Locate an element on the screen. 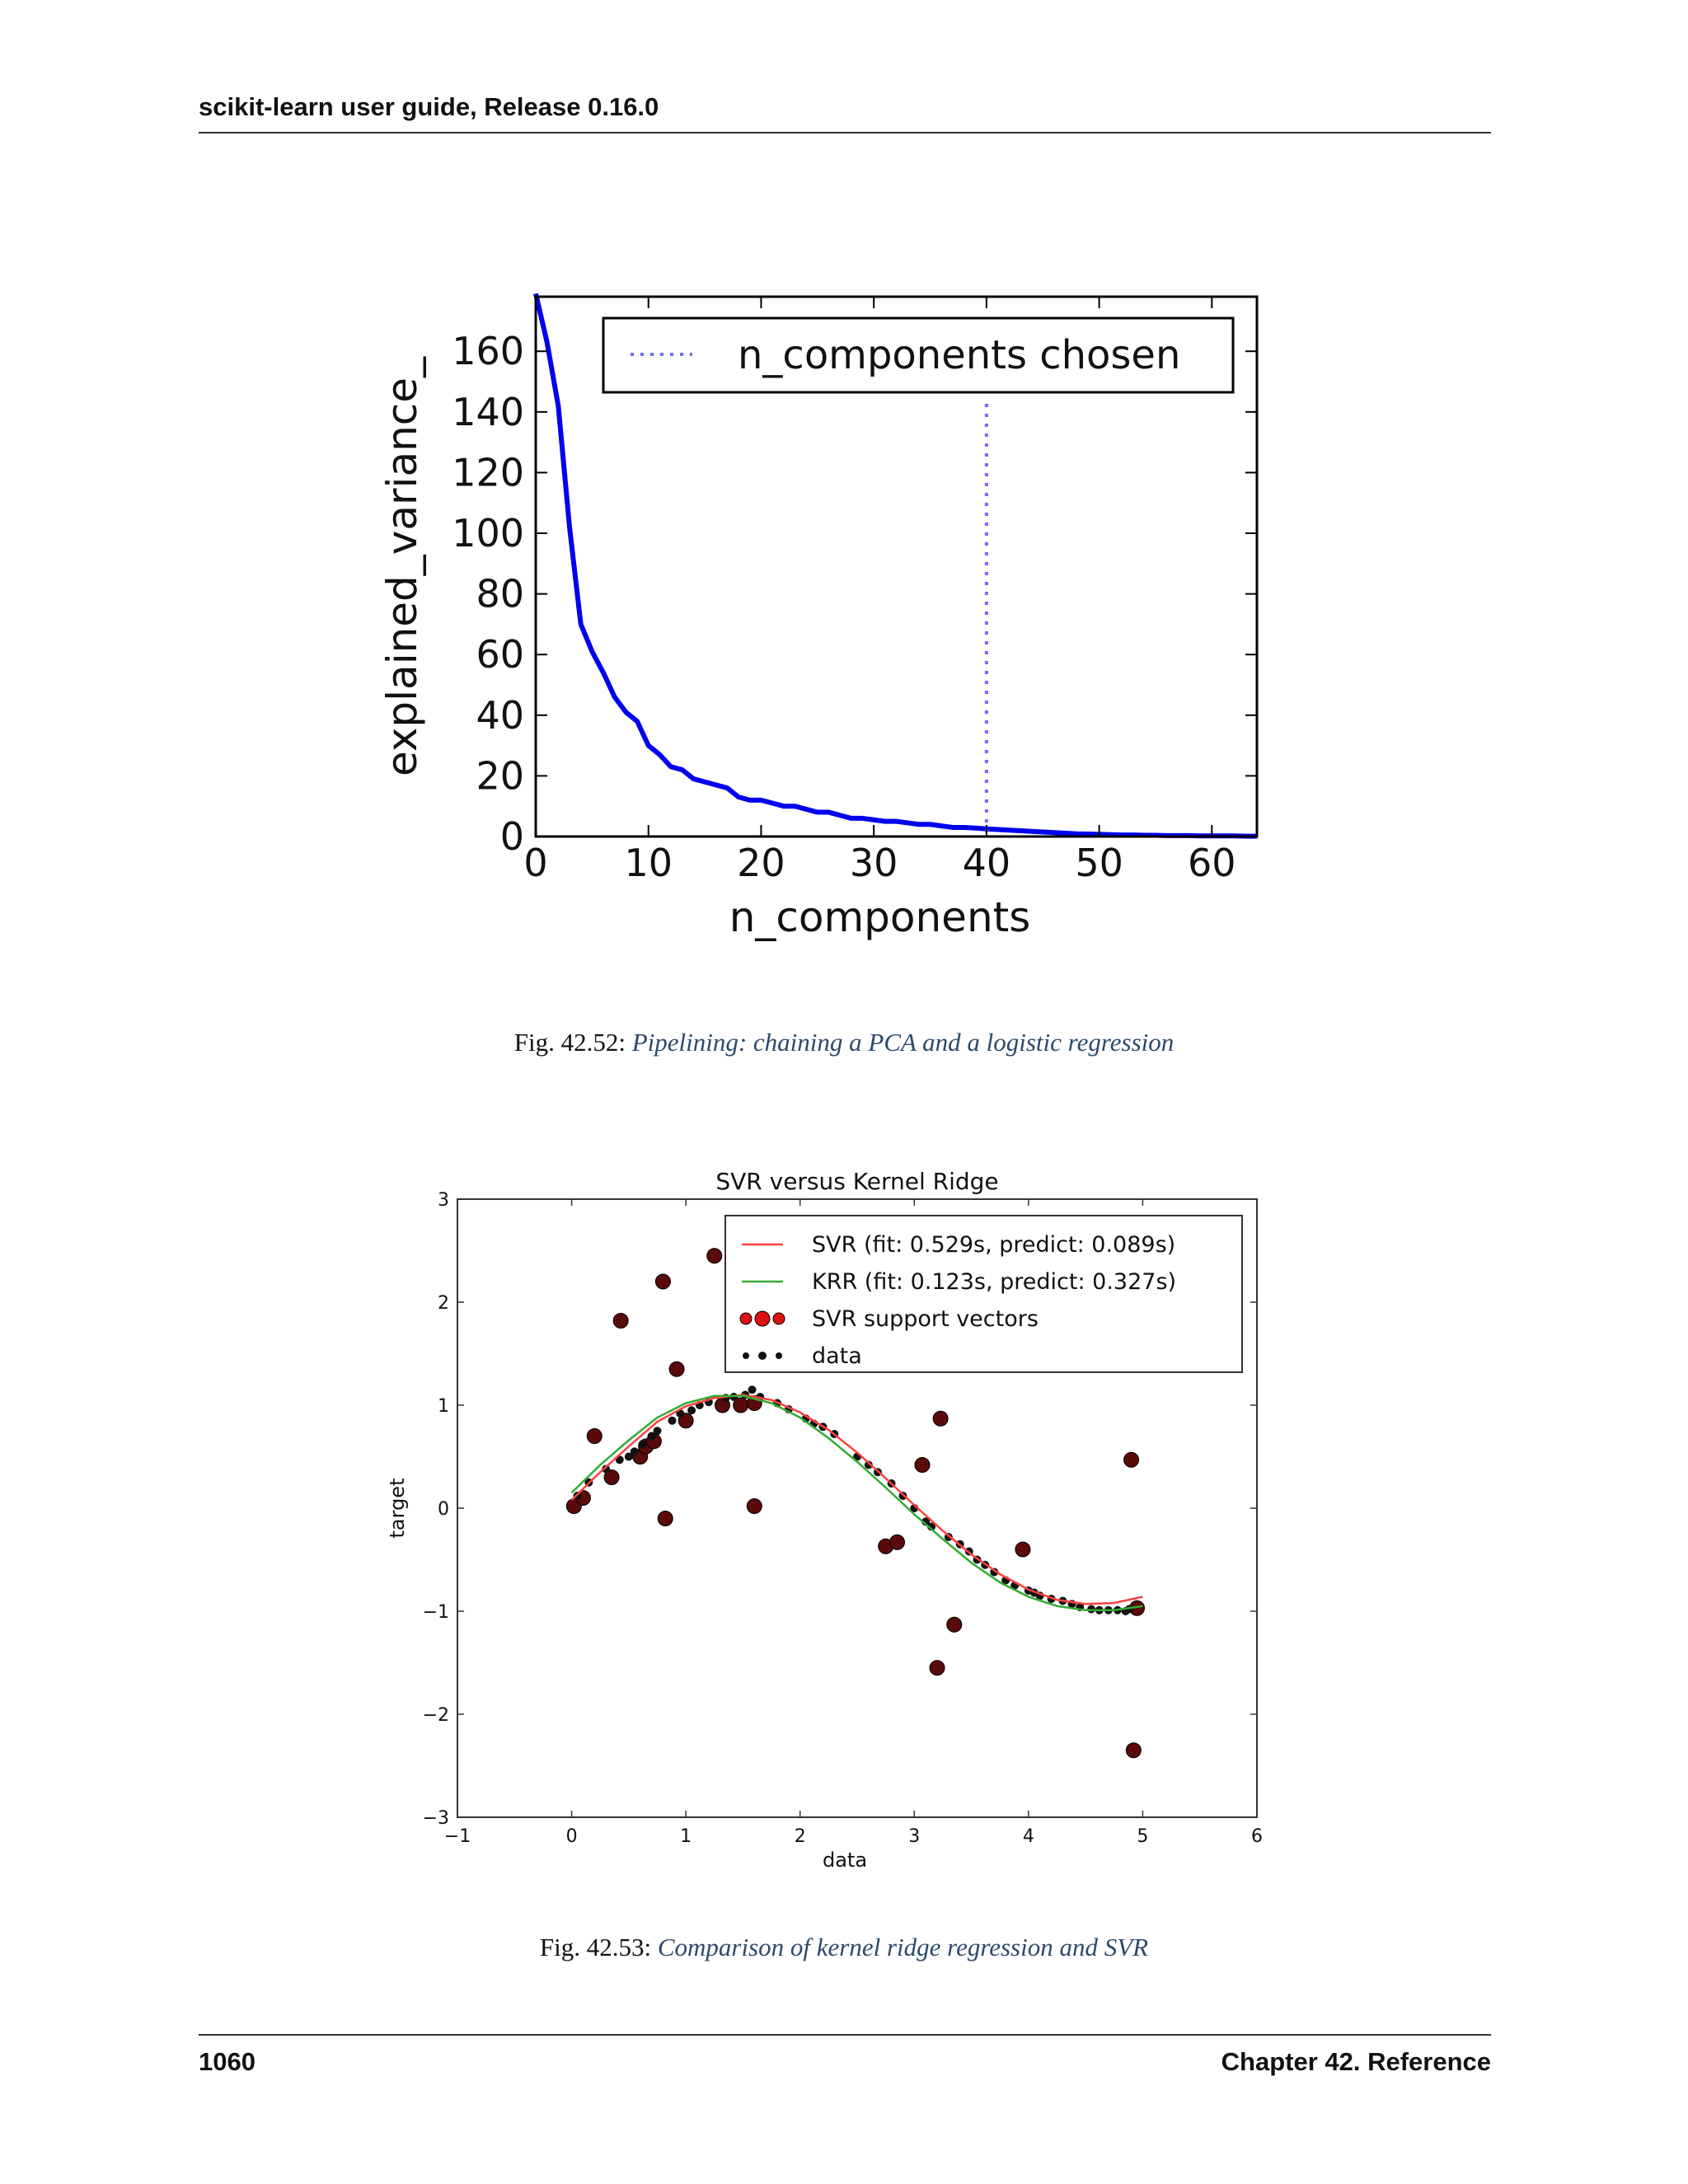  legend-label: data is located at coordinates (837, 1356).